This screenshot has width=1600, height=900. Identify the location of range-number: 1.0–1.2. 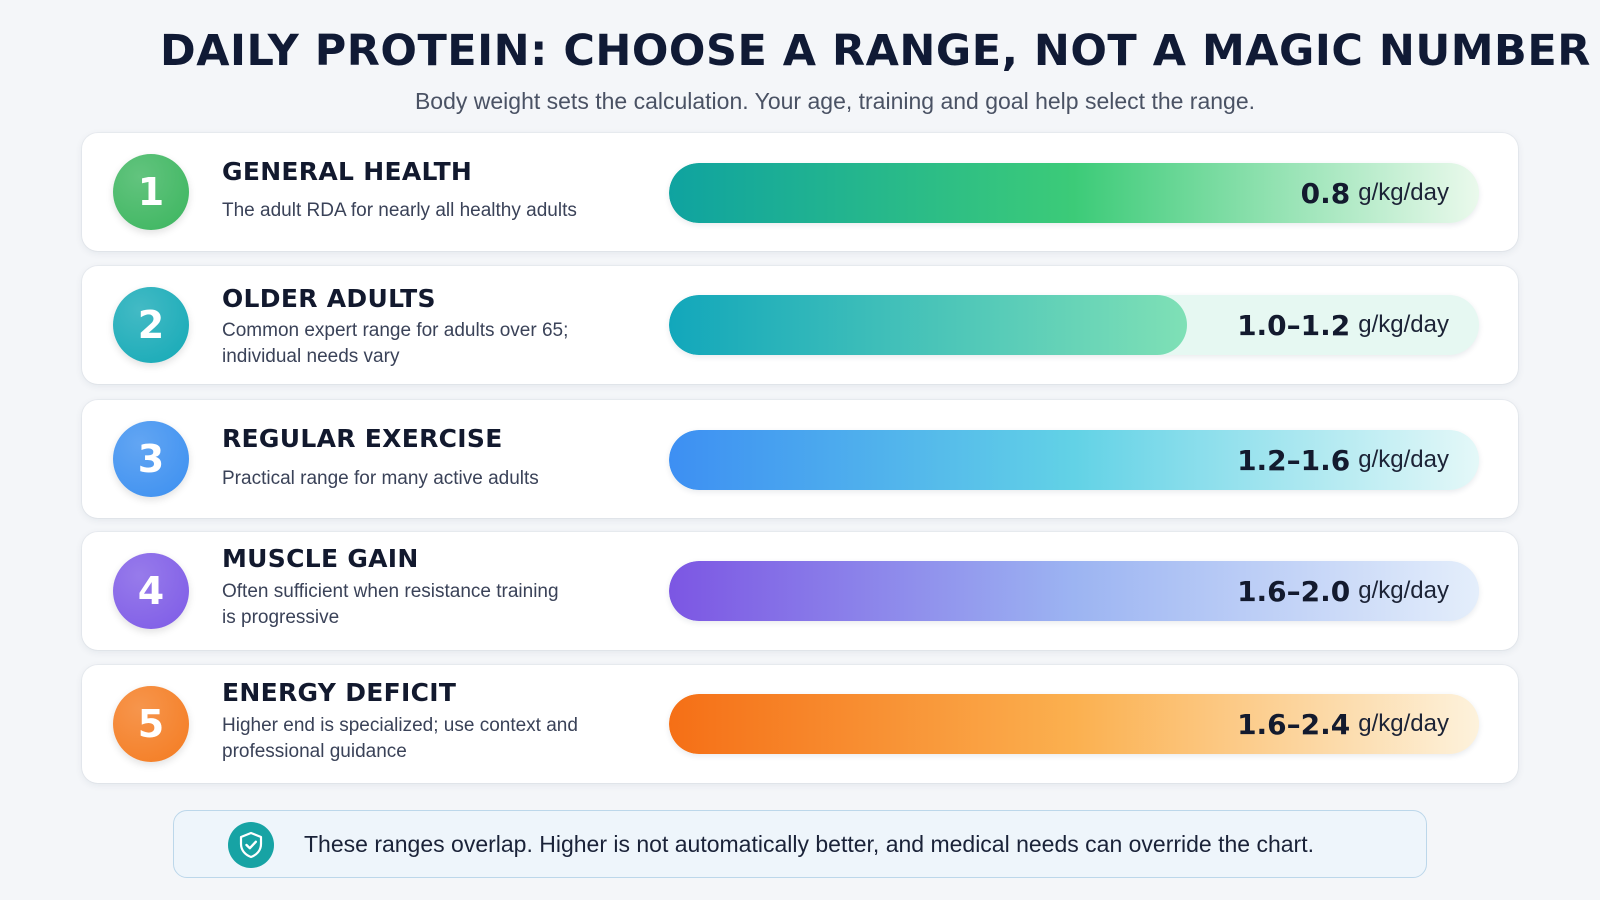
(1294, 325).